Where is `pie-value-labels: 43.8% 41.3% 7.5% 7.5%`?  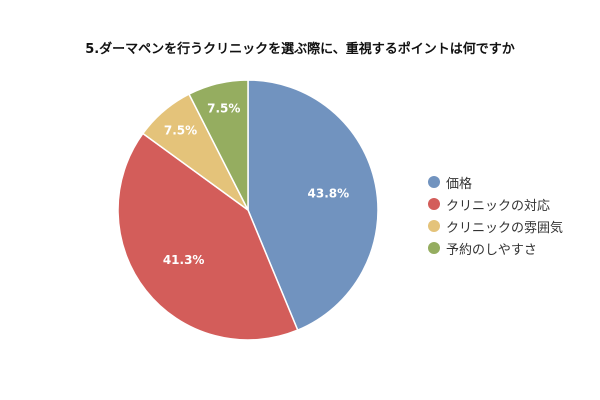
pie-value-labels: 43.8% 41.3% 7.5% 7.5% is located at coordinates (256, 184).